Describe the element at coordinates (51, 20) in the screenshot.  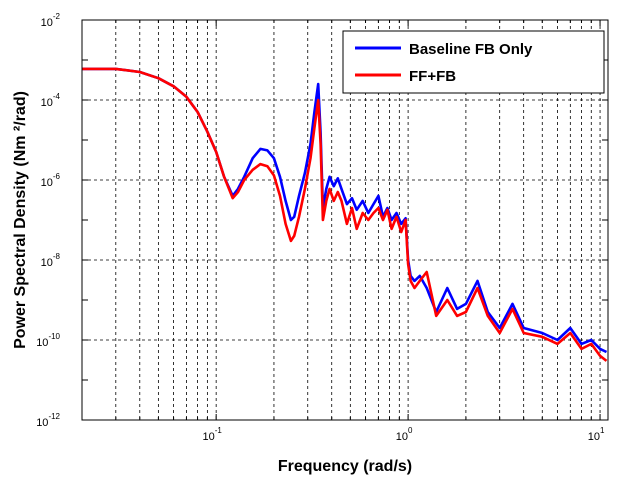
I see `y-tick-label: 10⁻²` at that location.